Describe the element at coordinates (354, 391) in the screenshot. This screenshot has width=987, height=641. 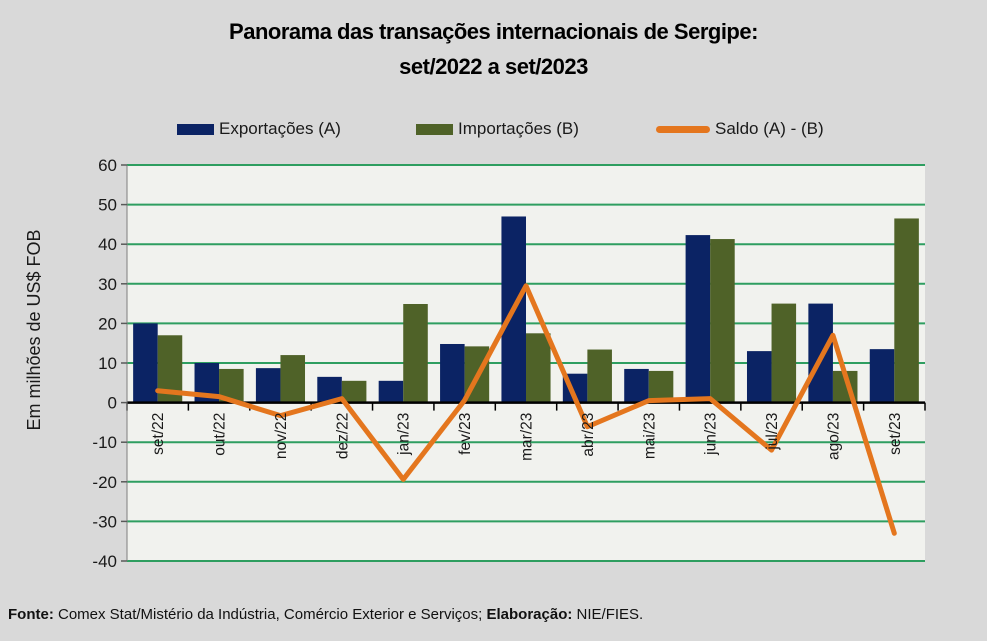
I see `bar-importacoes-dez/22` at that location.